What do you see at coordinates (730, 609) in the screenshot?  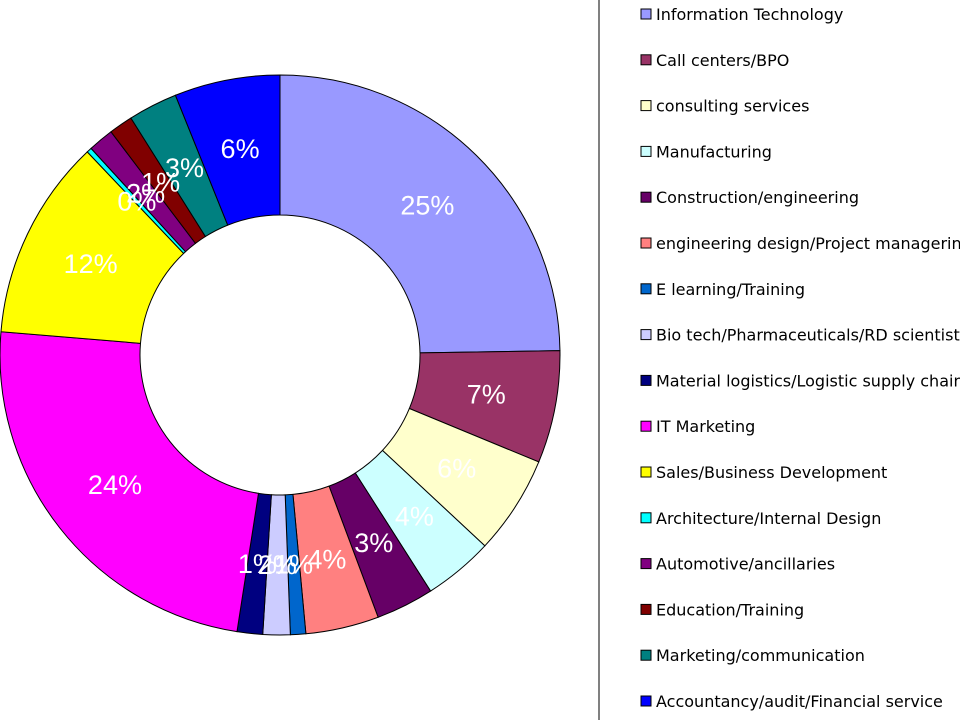 I see `legend-label: Education/Training` at bounding box center [730, 609].